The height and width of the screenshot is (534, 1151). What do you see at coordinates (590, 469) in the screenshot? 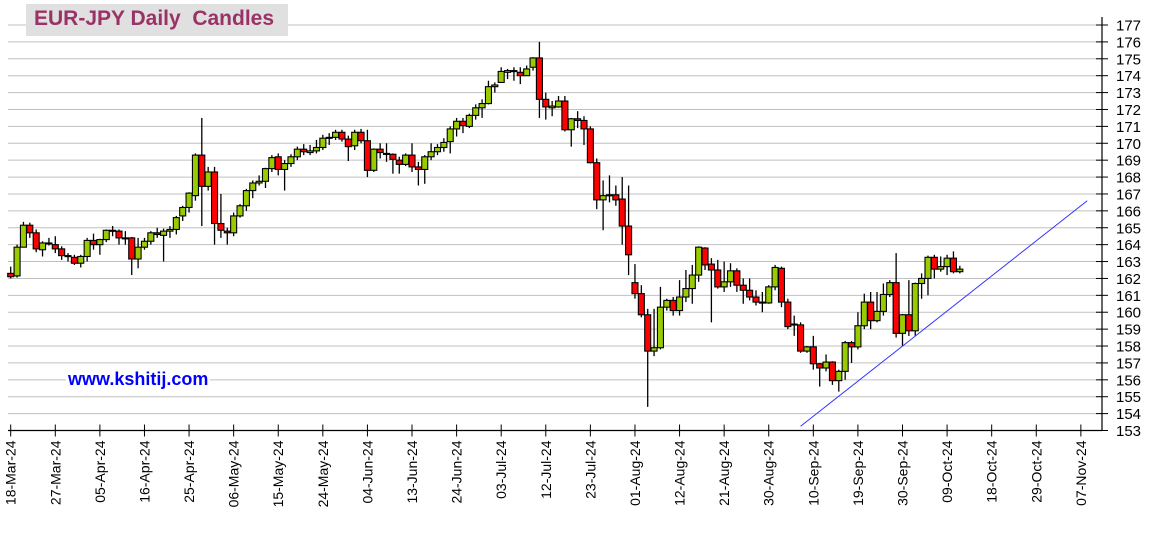
I see `x-tick-label: 23-Jul-24` at bounding box center [590, 469].